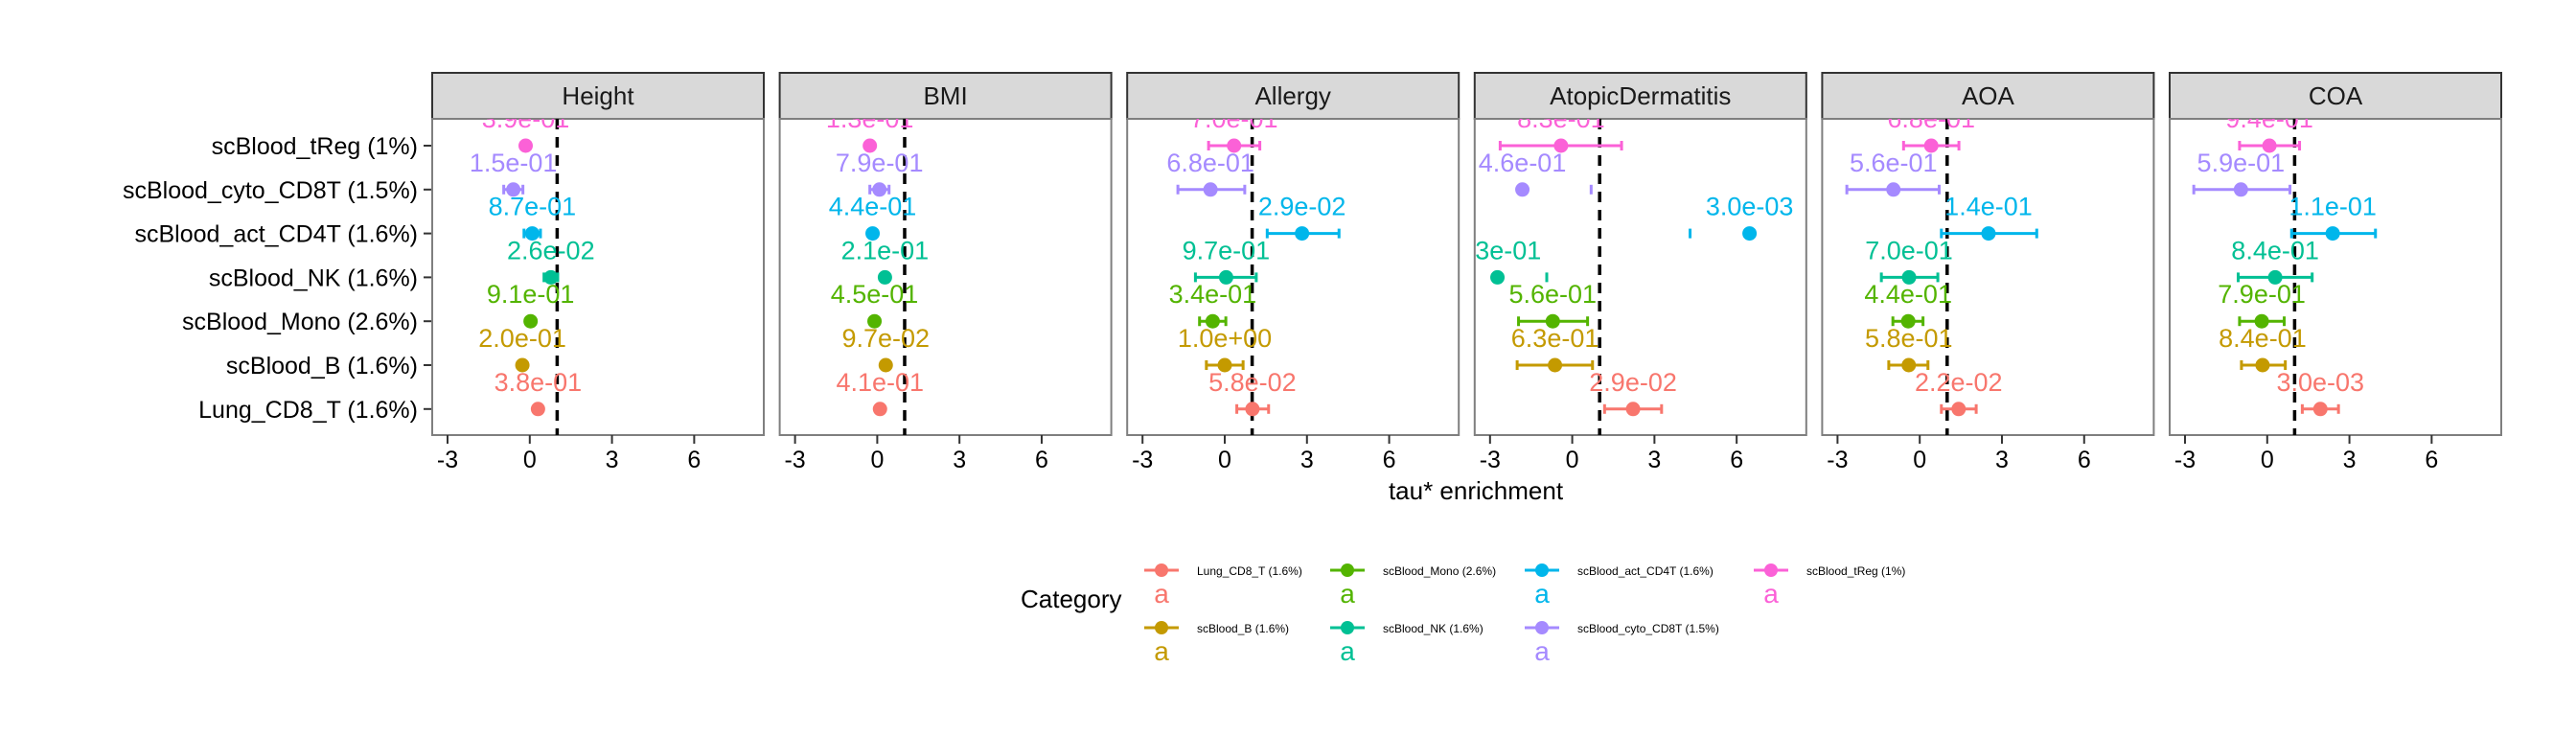 This screenshot has height=736, width=2576. I want to click on x-axis-title: tau* enrichment, so click(1476, 490).